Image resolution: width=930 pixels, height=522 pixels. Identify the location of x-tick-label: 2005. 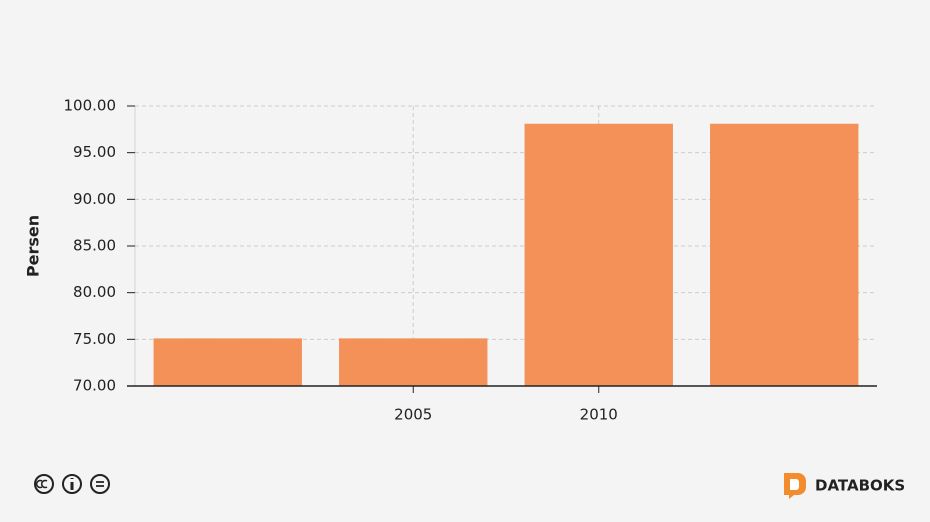
(413, 415).